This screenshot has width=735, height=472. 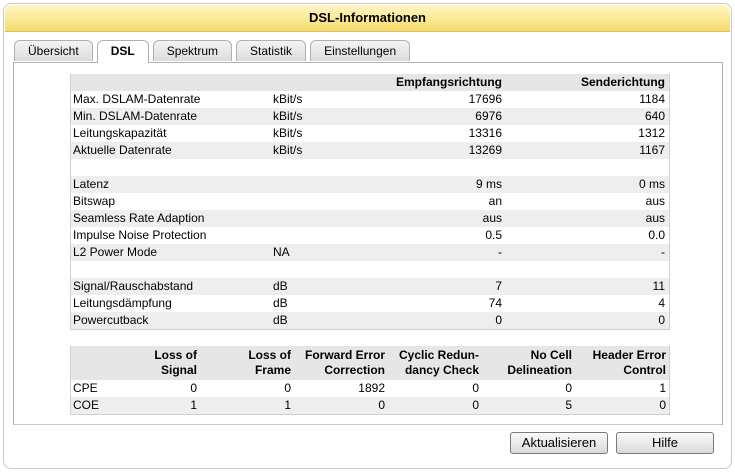 What do you see at coordinates (622, 82) in the screenshot?
I see `column-header: Senderichtung` at bounding box center [622, 82].